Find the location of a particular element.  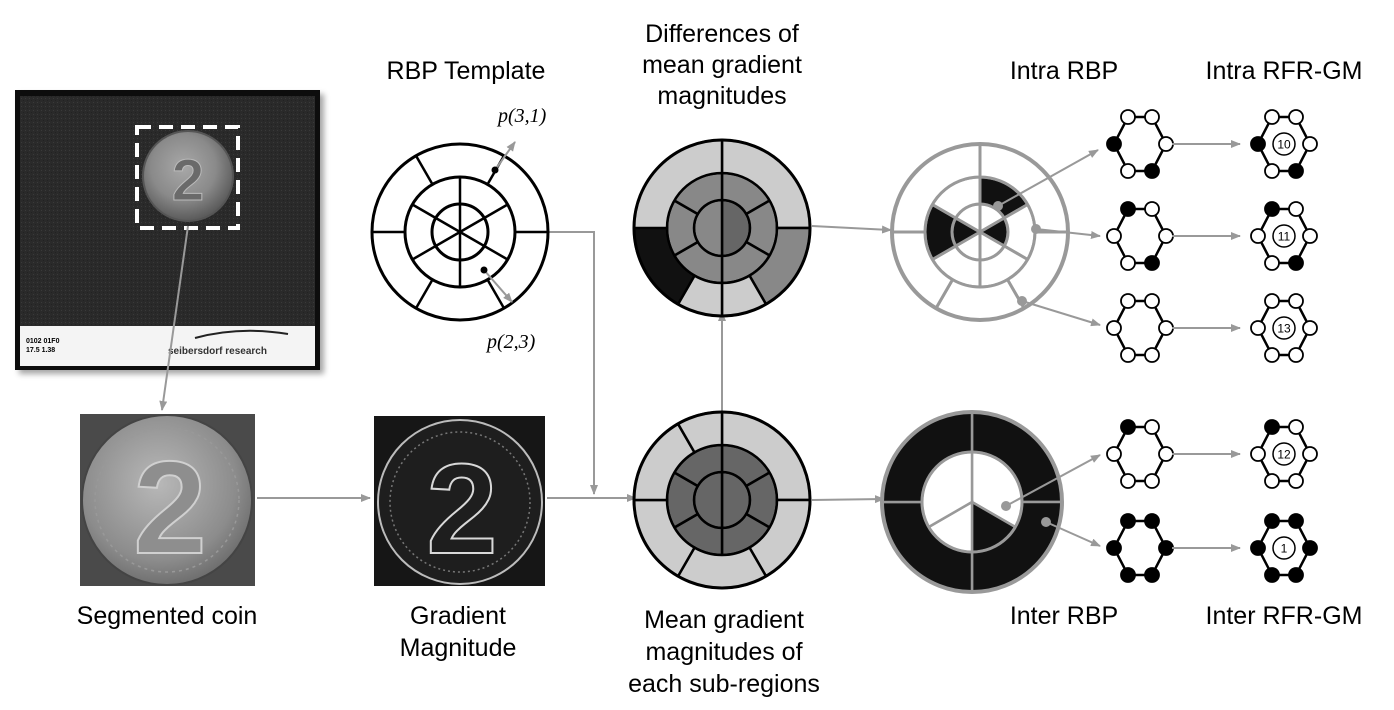

label-differences-1: Differences of is located at coordinates (722, 34).